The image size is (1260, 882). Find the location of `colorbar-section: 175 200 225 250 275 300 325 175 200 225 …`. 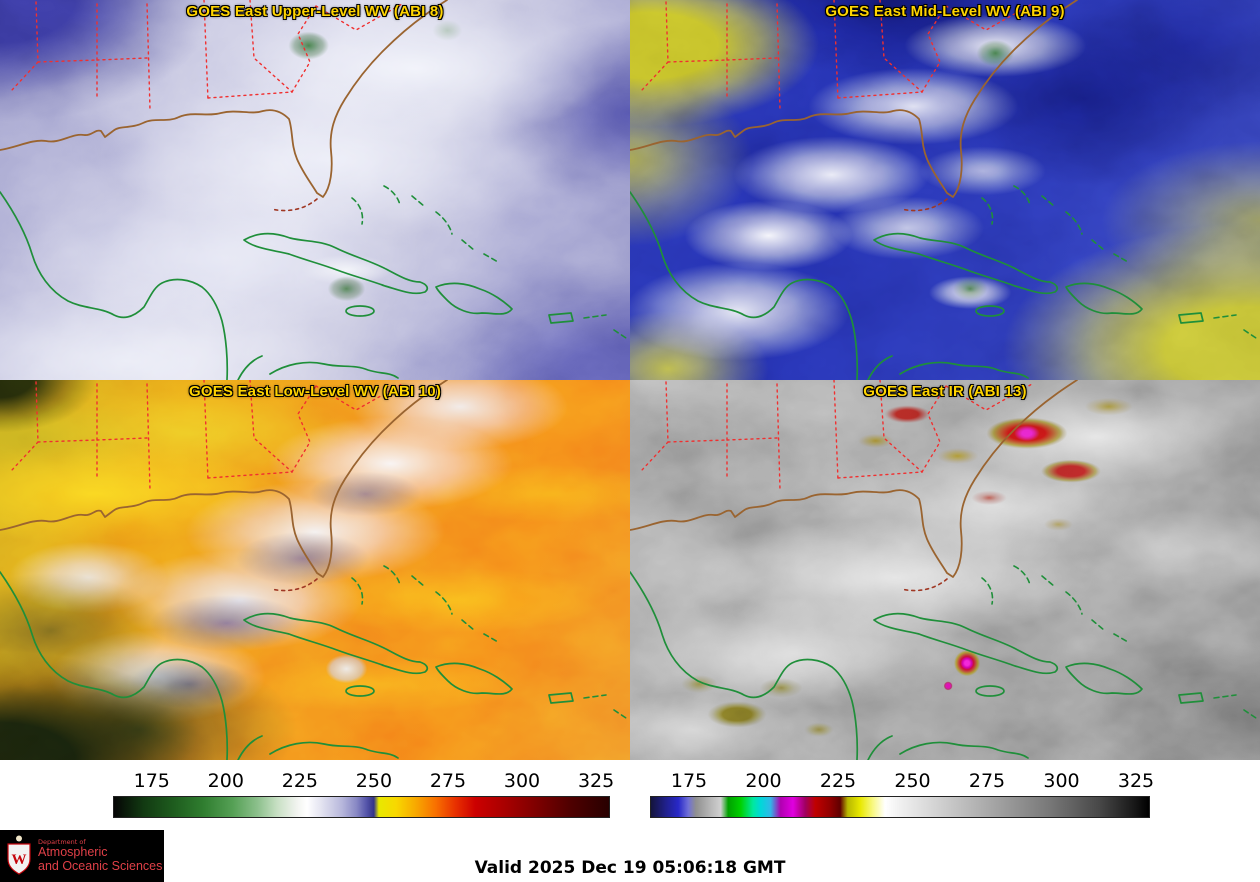

colorbar-section: 175 200 225 250 275 300 325 175 200 225 … is located at coordinates (630, 795).